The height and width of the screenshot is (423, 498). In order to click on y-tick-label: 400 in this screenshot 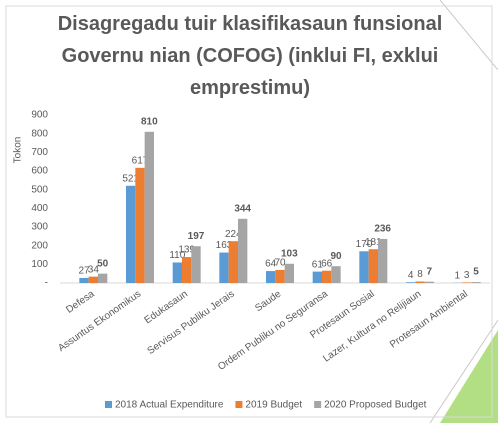, I will do `click(39, 208)`.